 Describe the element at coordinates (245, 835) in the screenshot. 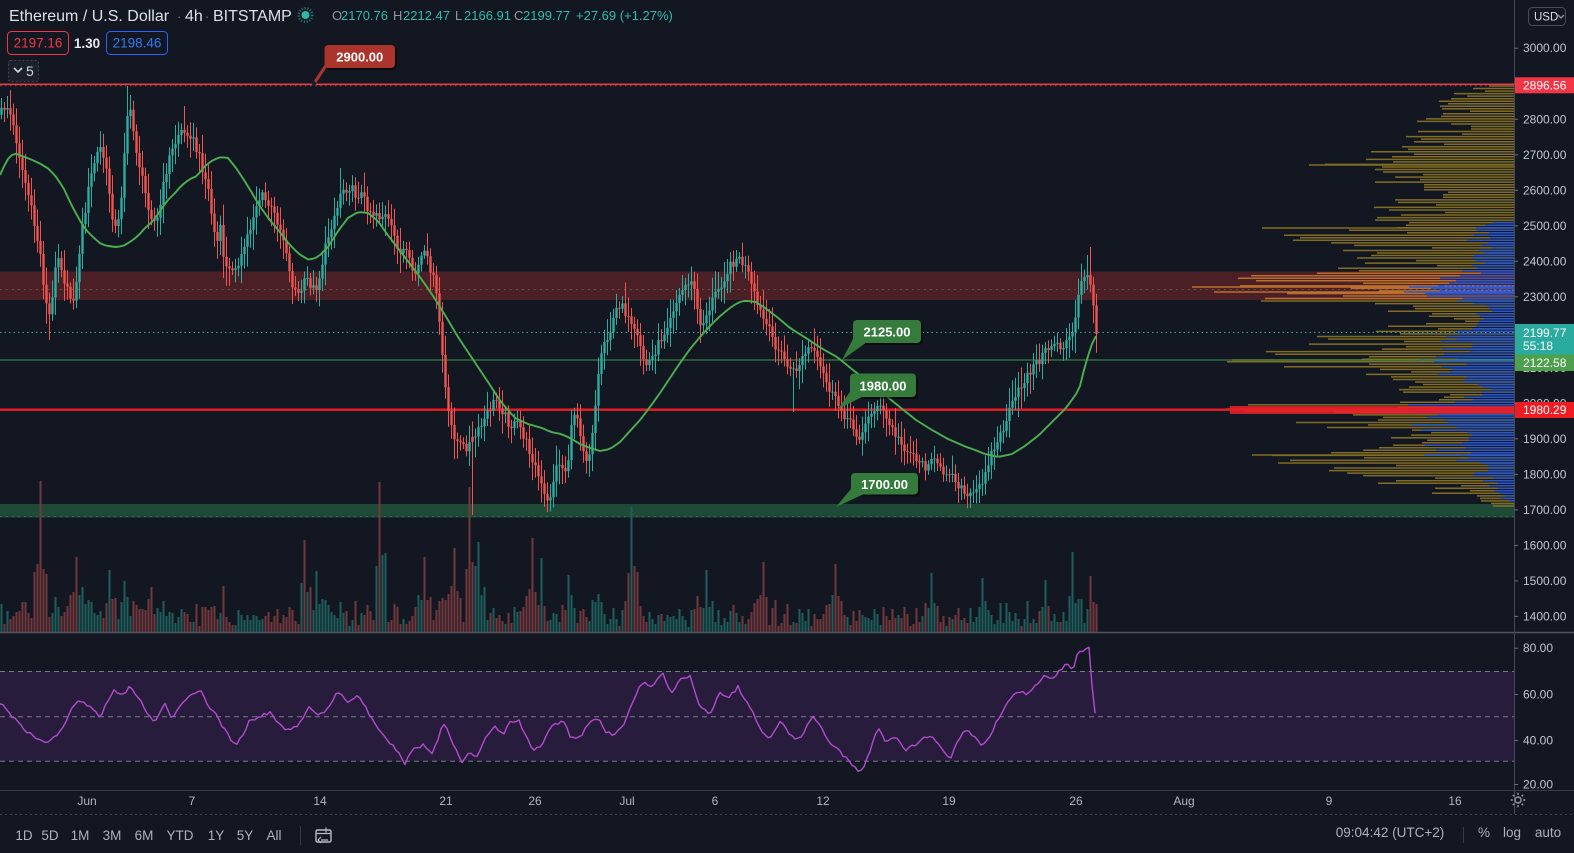

I see `svg-text: 5Y` at that location.